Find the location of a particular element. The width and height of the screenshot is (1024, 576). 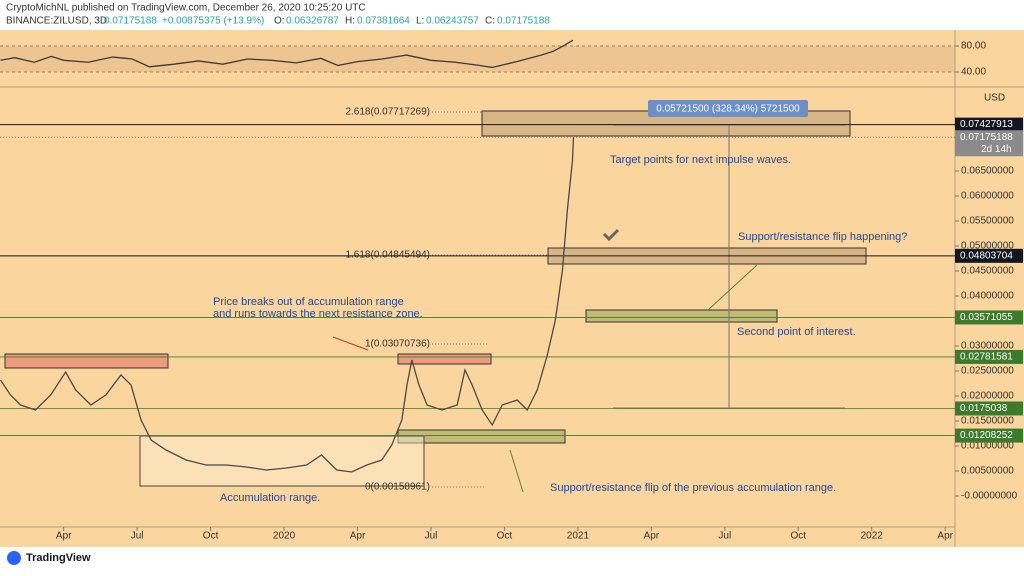

o-label: O: is located at coordinates (279, 21).